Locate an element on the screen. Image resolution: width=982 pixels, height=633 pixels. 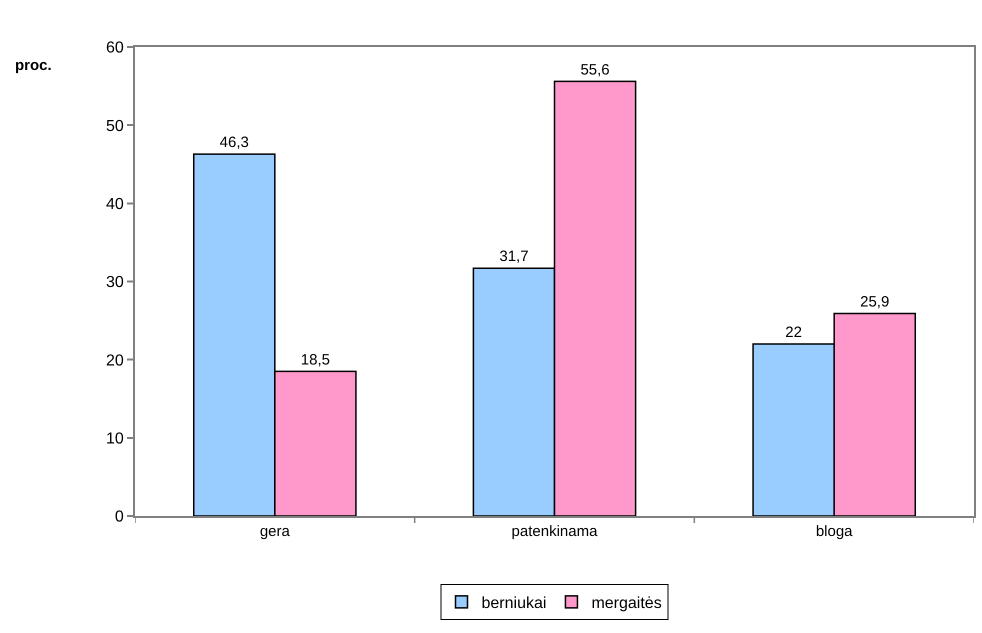
y-tick-label: 10 is located at coordinates (115, 439).